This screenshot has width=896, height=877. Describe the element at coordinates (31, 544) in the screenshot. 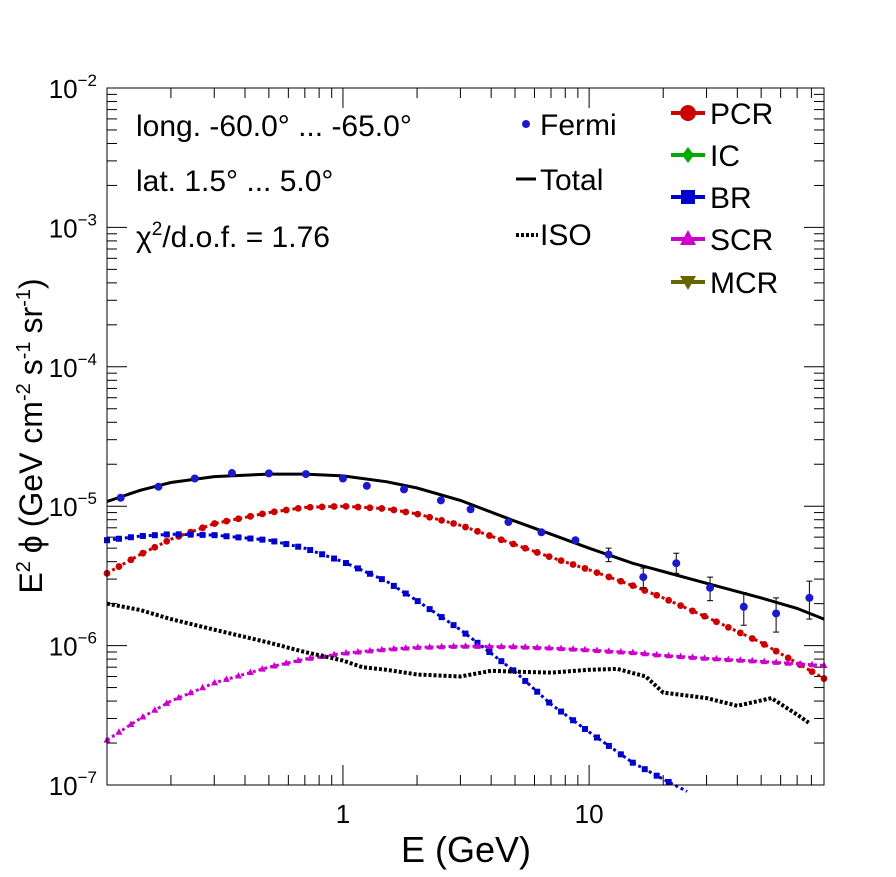

I see `y-label-symbol: ϕ` at that location.